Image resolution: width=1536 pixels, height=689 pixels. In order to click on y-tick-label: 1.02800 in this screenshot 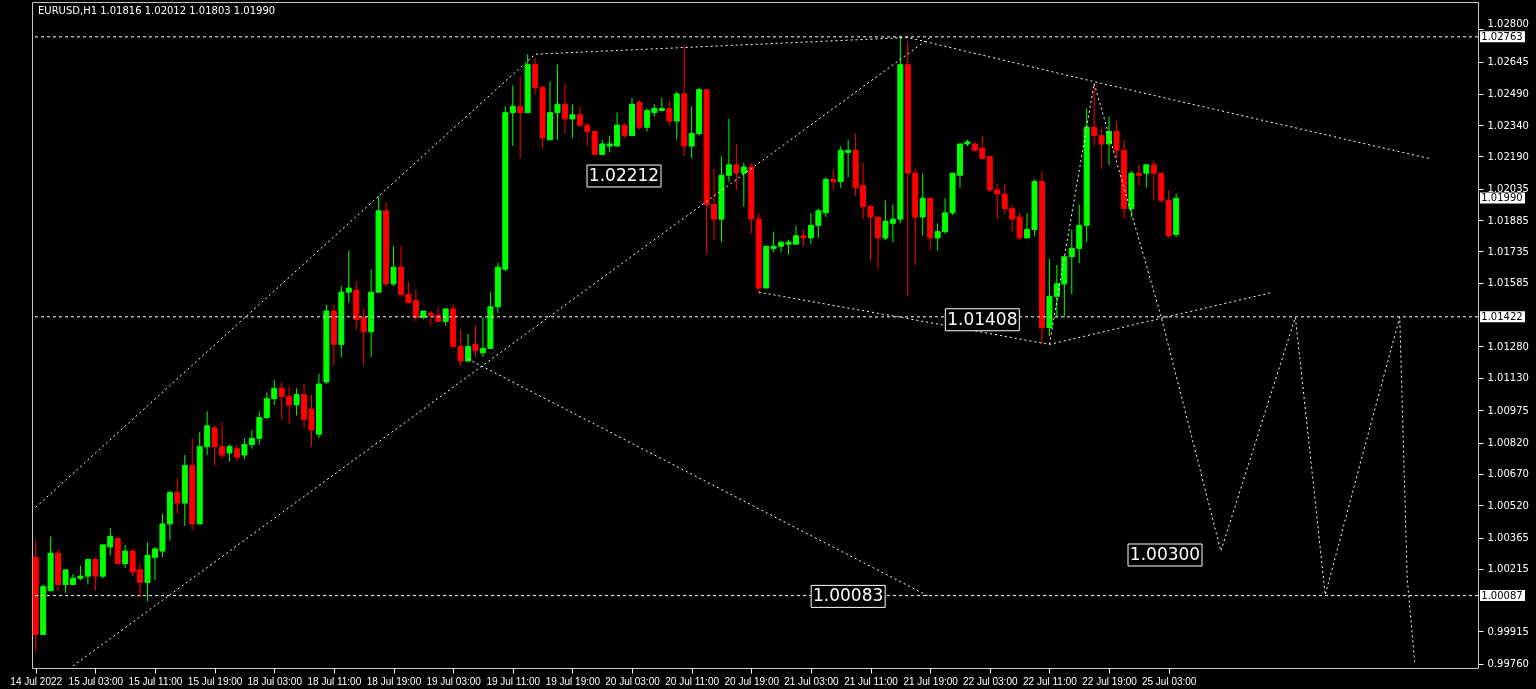, I will do `click(1508, 23)`.